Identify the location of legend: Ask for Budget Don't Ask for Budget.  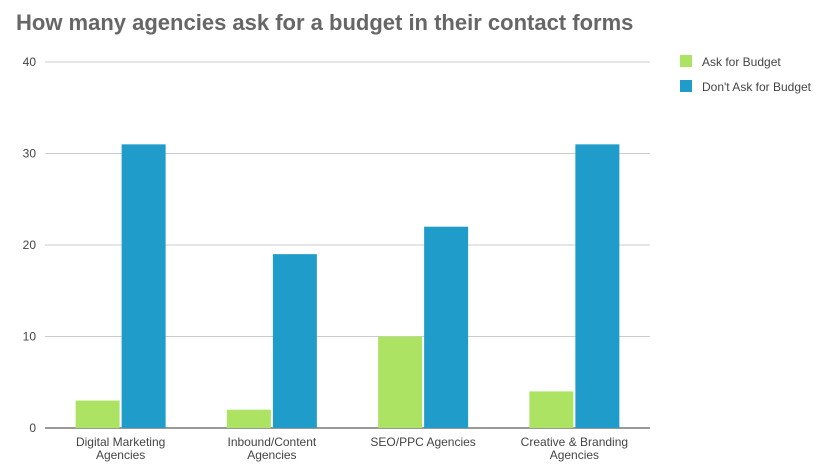
(746, 74).